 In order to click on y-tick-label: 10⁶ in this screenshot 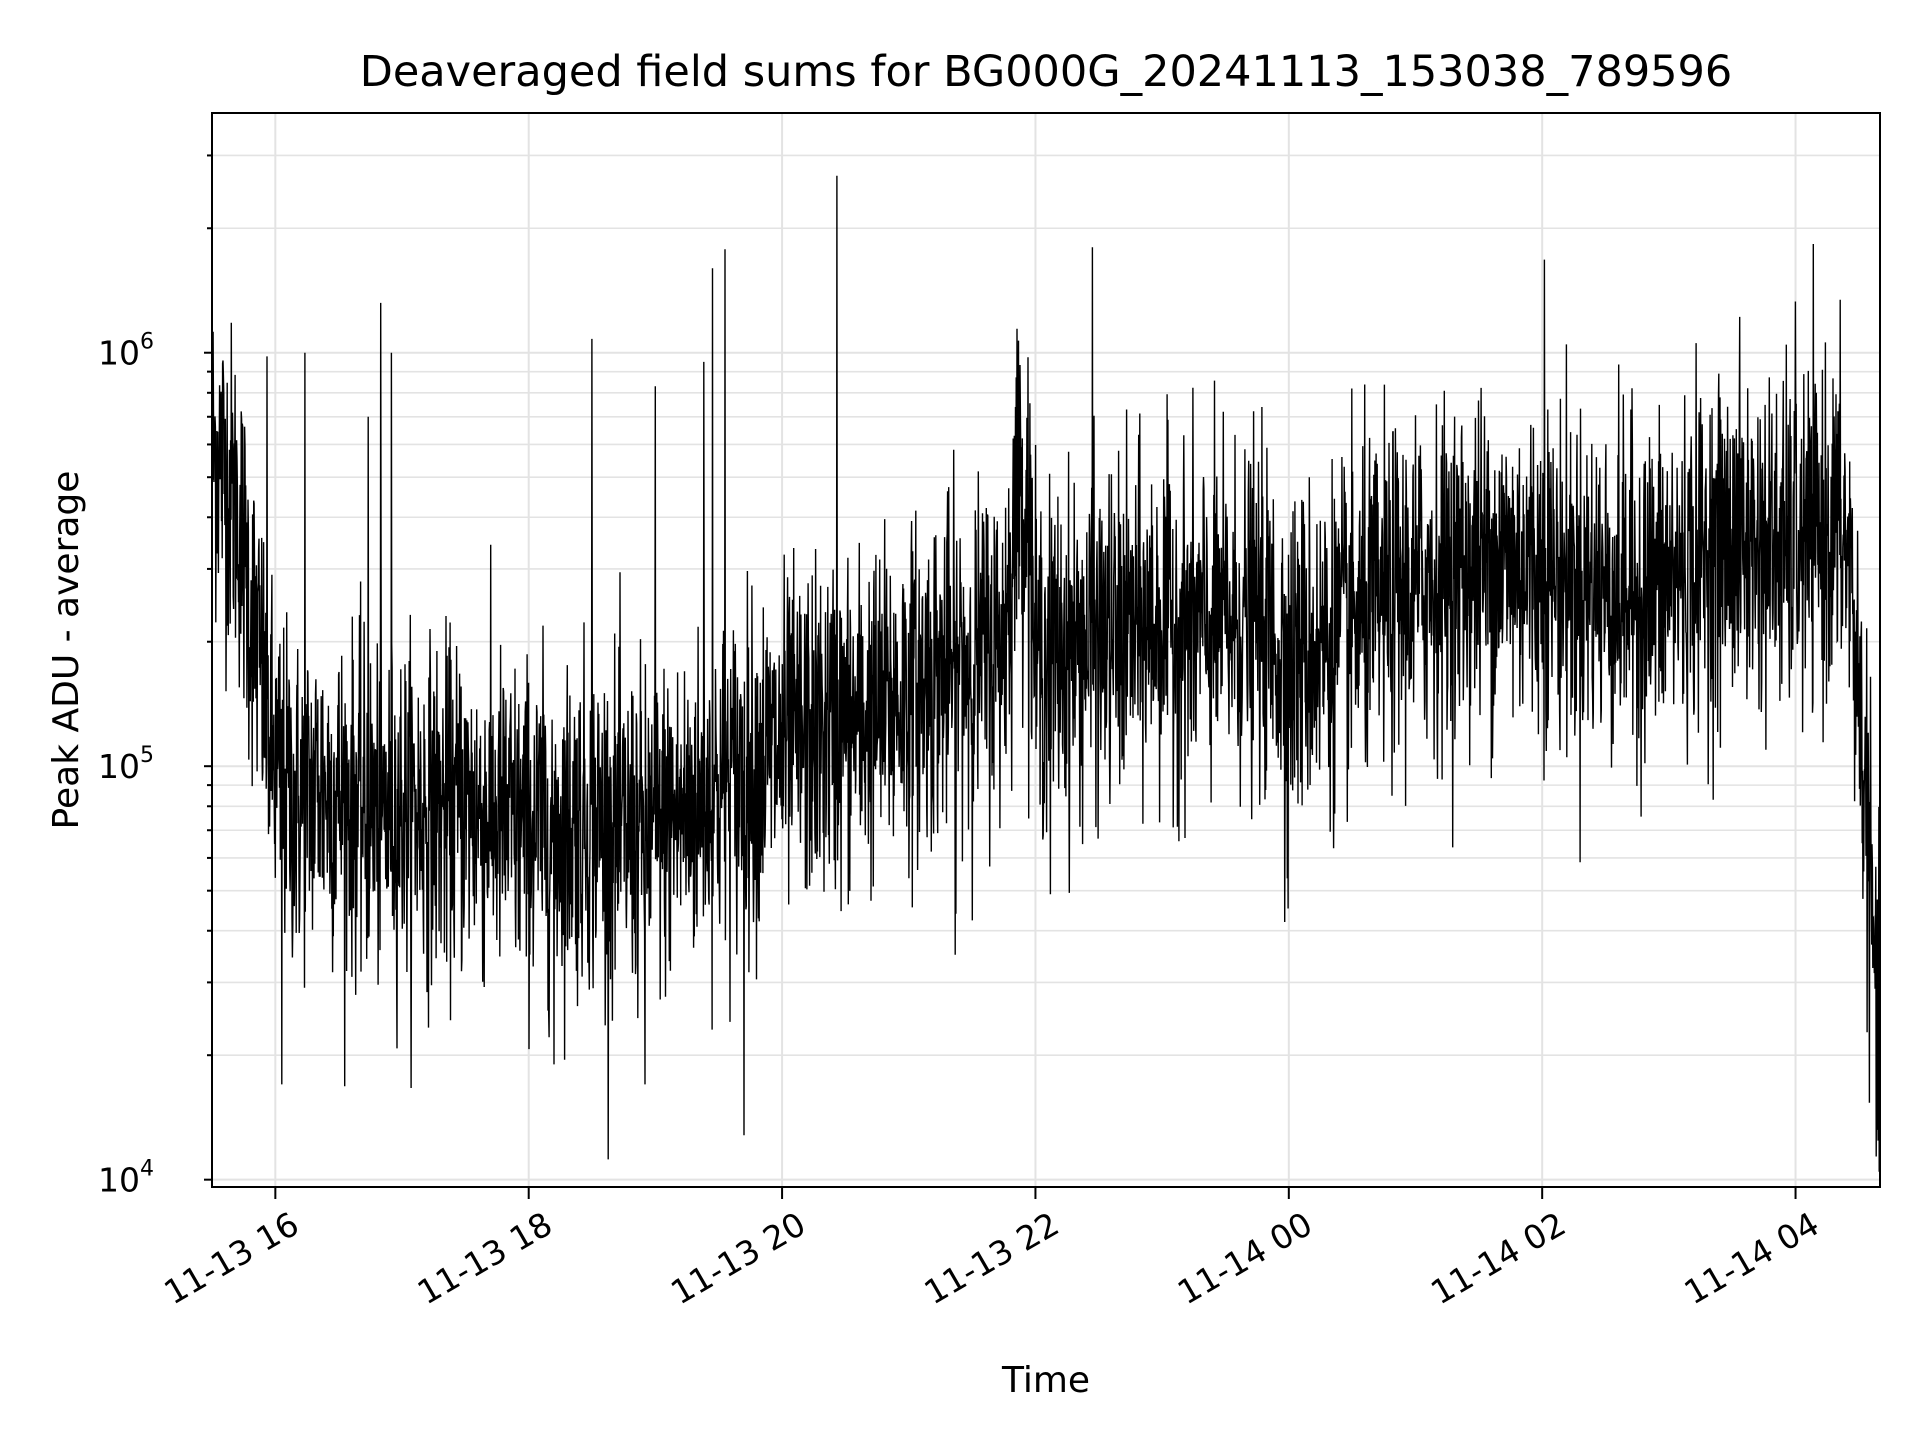, I will do `click(126, 351)`.